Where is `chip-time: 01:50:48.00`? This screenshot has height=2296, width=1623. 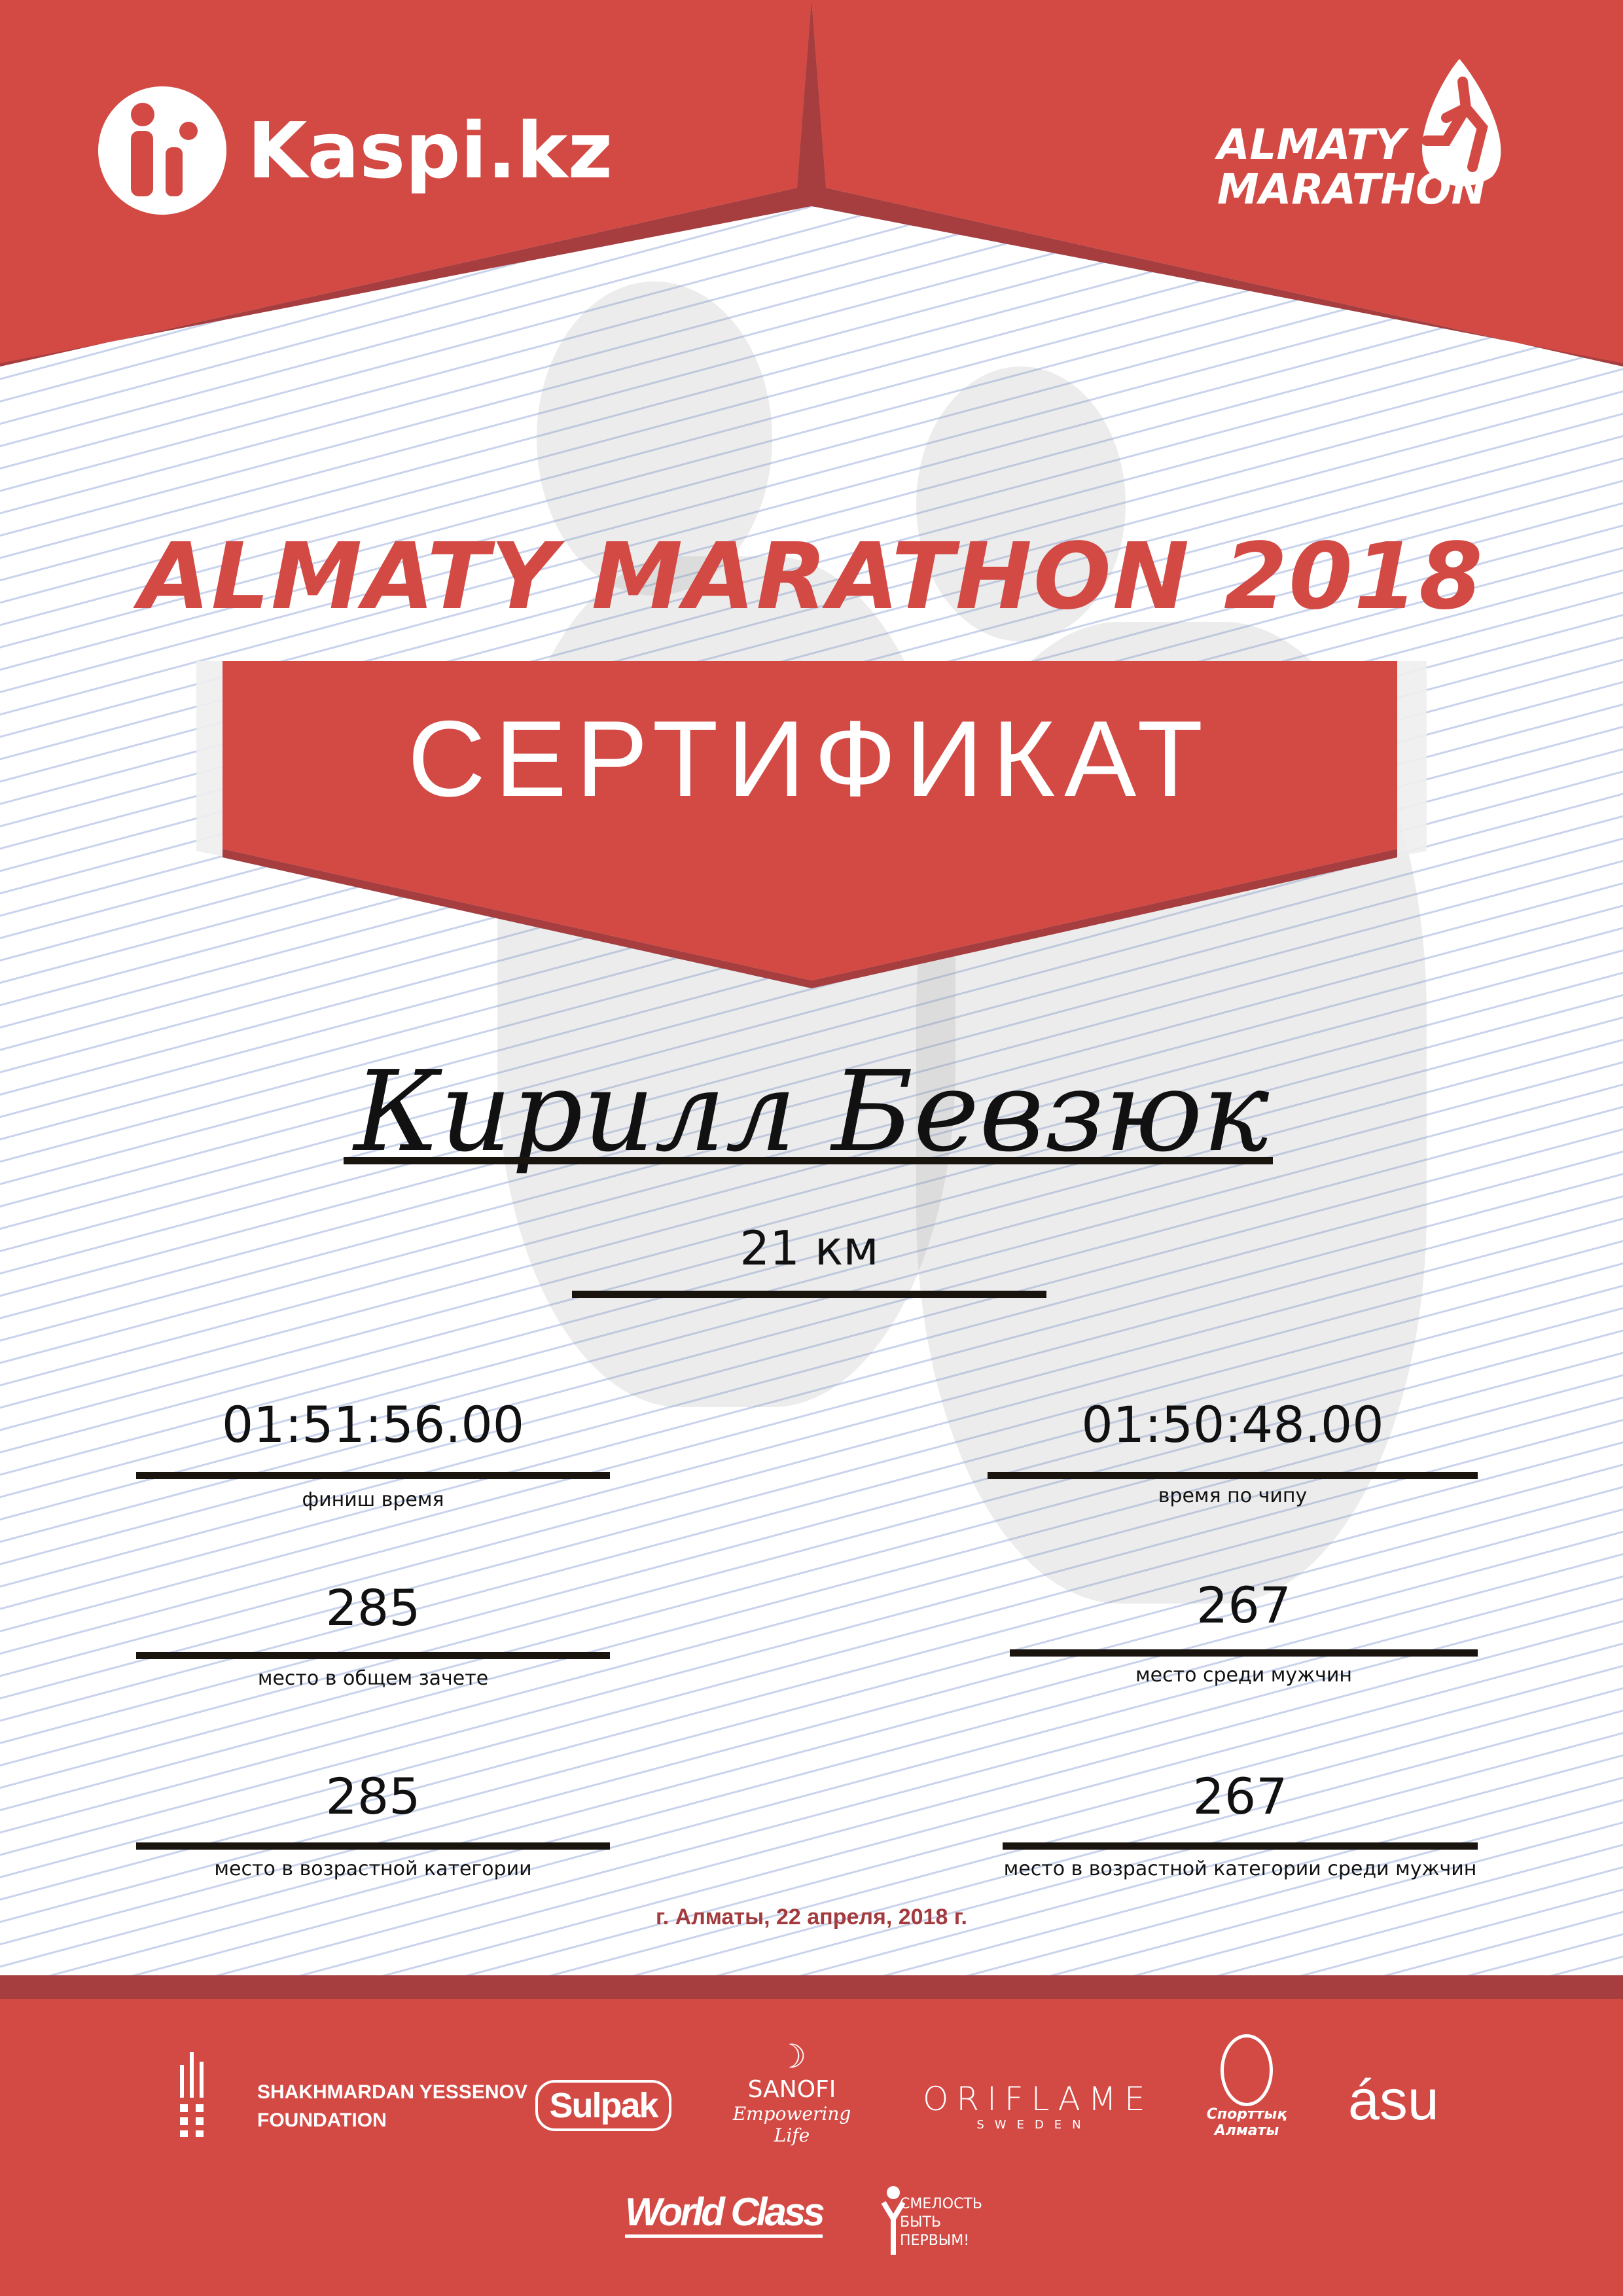 chip-time: 01:50:48.00 is located at coordinates (1232, 1424).